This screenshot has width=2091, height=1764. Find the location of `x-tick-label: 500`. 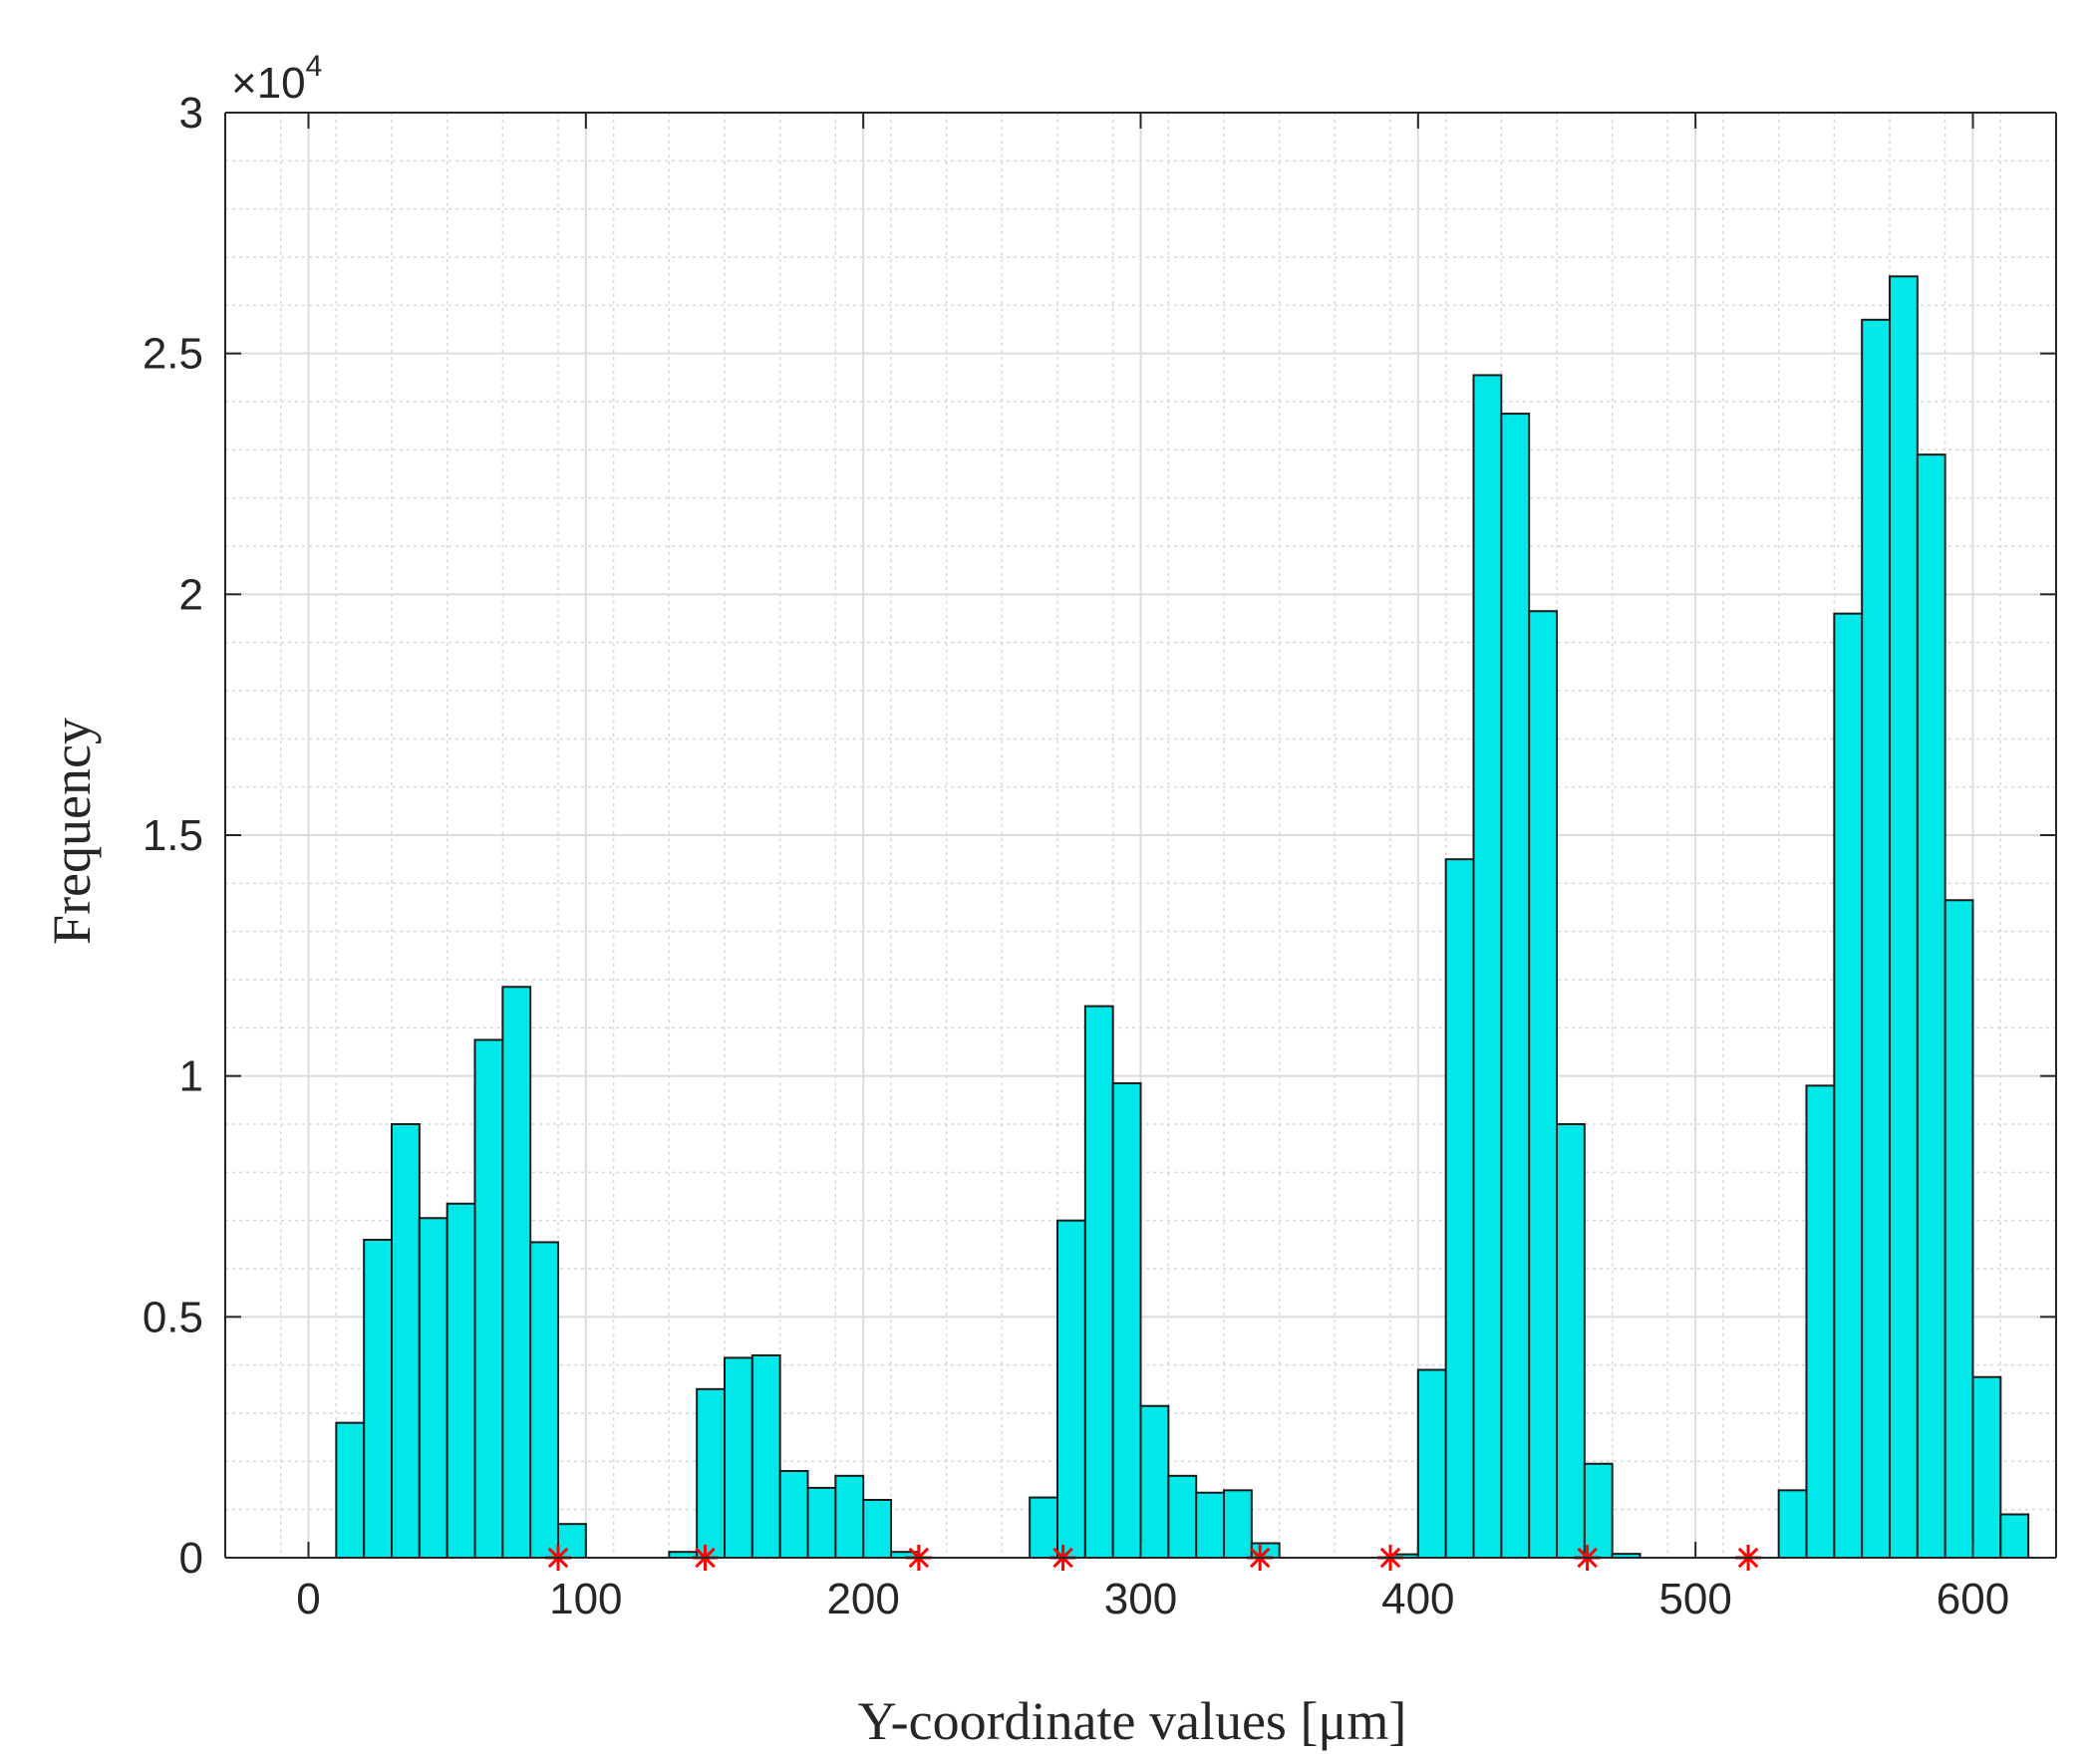

x-tick-label: 500 is located at coordinates (1694, 1599).